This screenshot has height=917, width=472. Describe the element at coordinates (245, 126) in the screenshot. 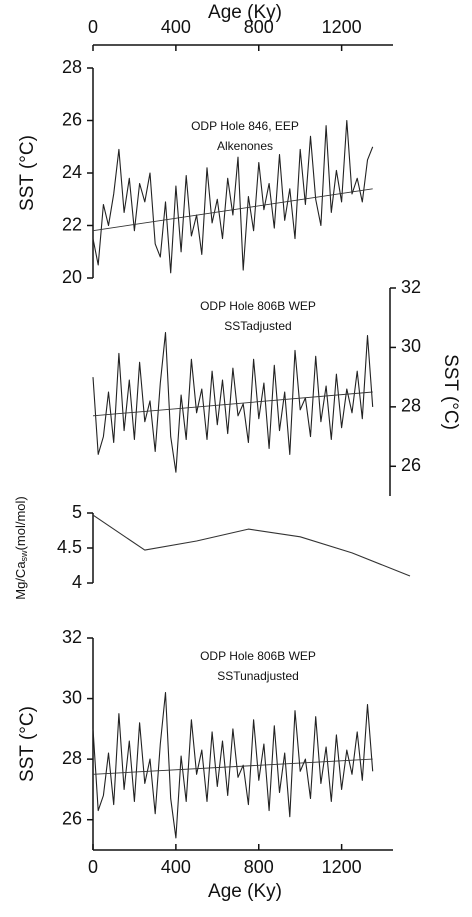

I see `panel-title: ODP Hole 846, EEP` at that location.